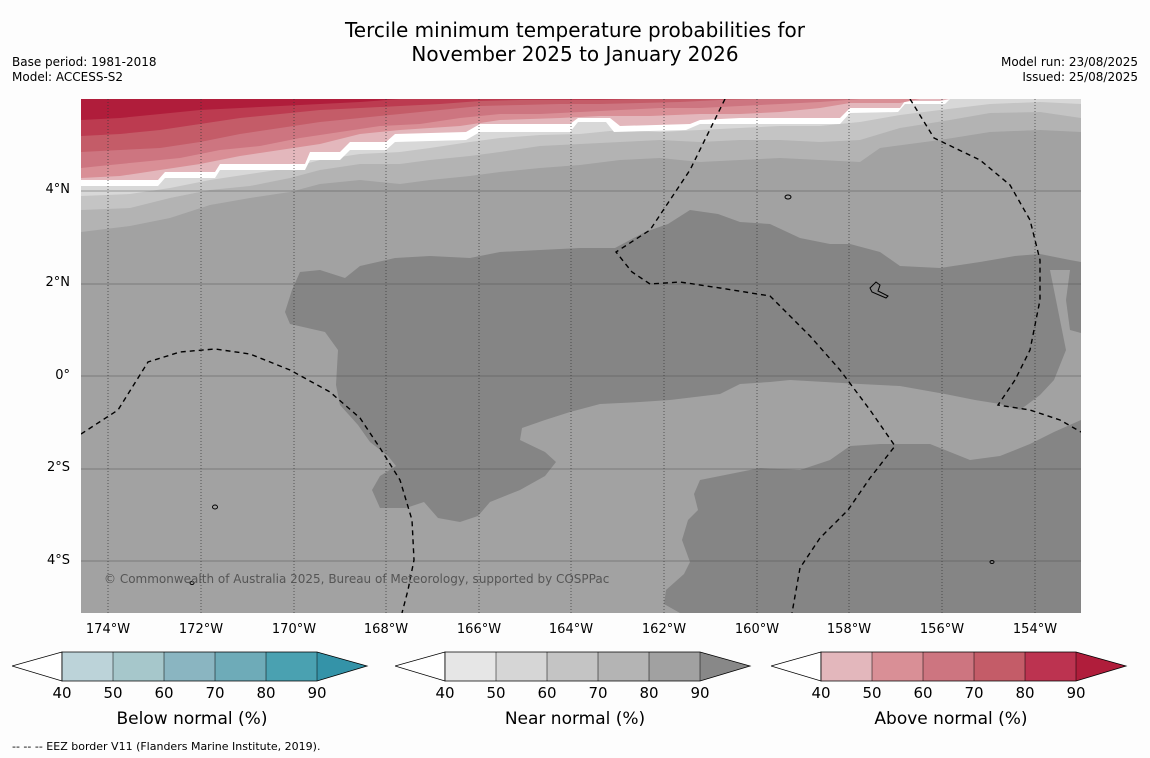  I want to click on base-period: Base period: 1981-2018, so click(84, 62).